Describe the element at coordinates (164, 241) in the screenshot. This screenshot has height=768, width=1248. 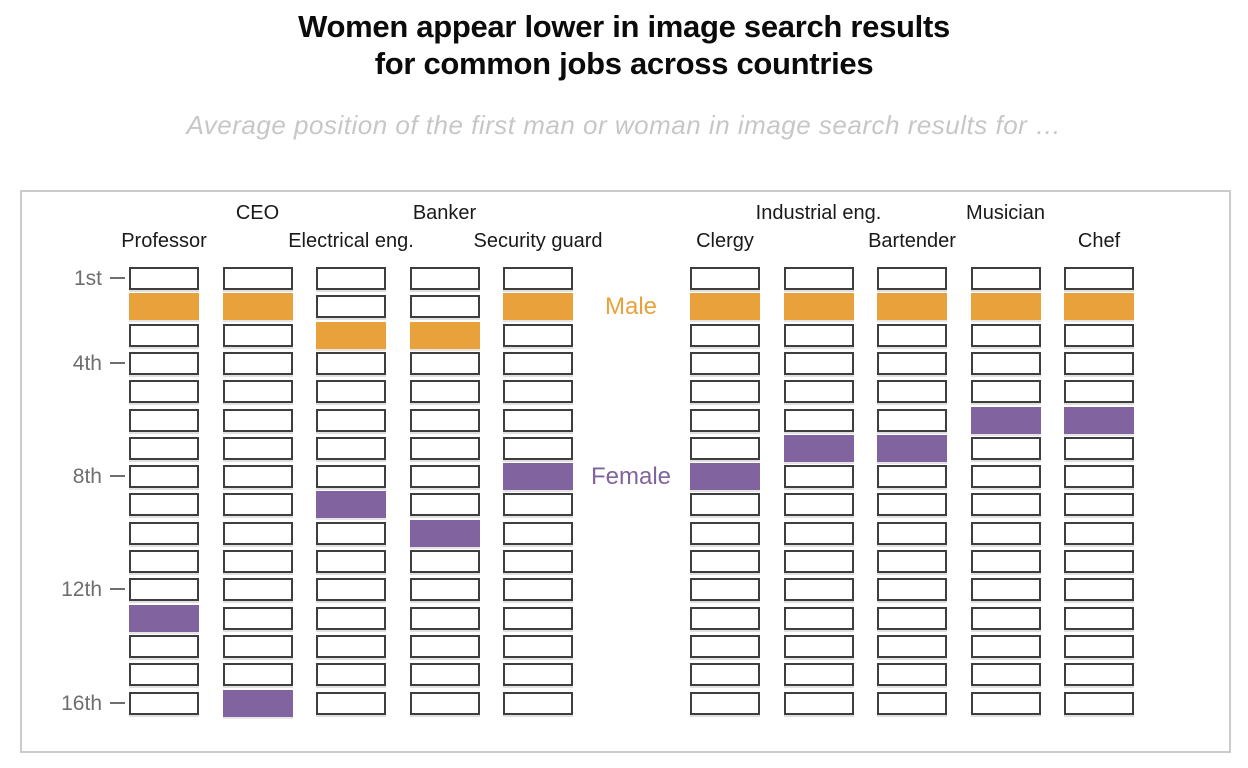
I see `job-column-header: Professor` at that location.